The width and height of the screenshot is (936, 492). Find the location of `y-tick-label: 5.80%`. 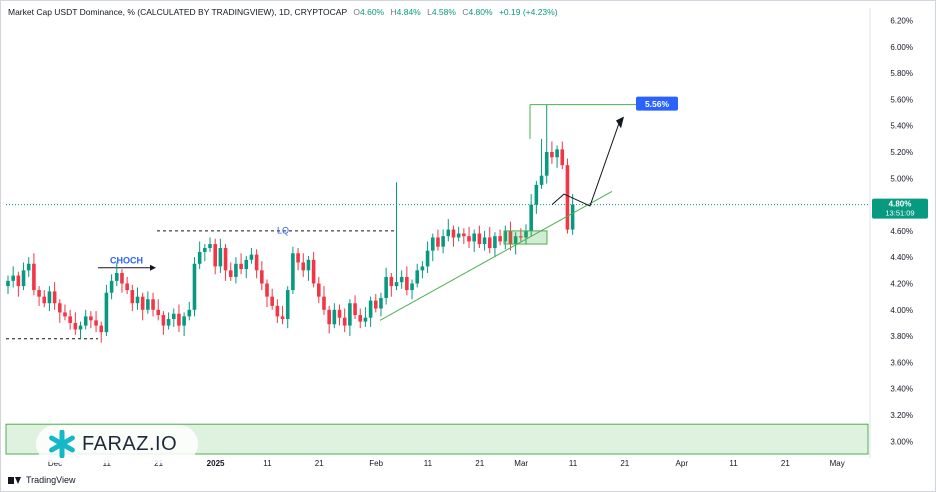

y-tick-label: 5.80% is located at coordinates (901, 73).